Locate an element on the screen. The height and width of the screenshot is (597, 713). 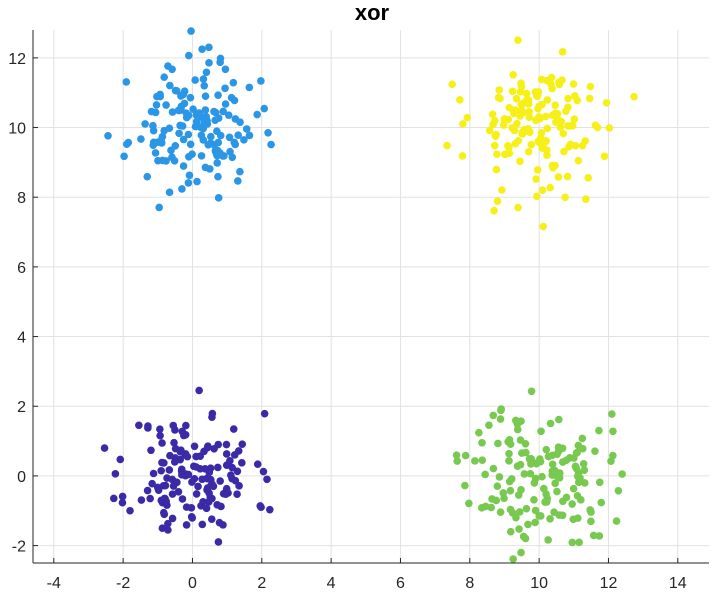
x-tick-label: 10 is located at coordinates (539, 583).